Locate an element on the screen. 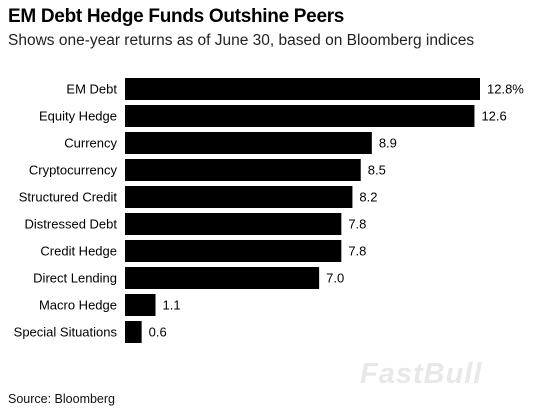 The width and height of the screenshot is (542, 412). category-label: Equity Hedge is located at coordinates (78, 116).